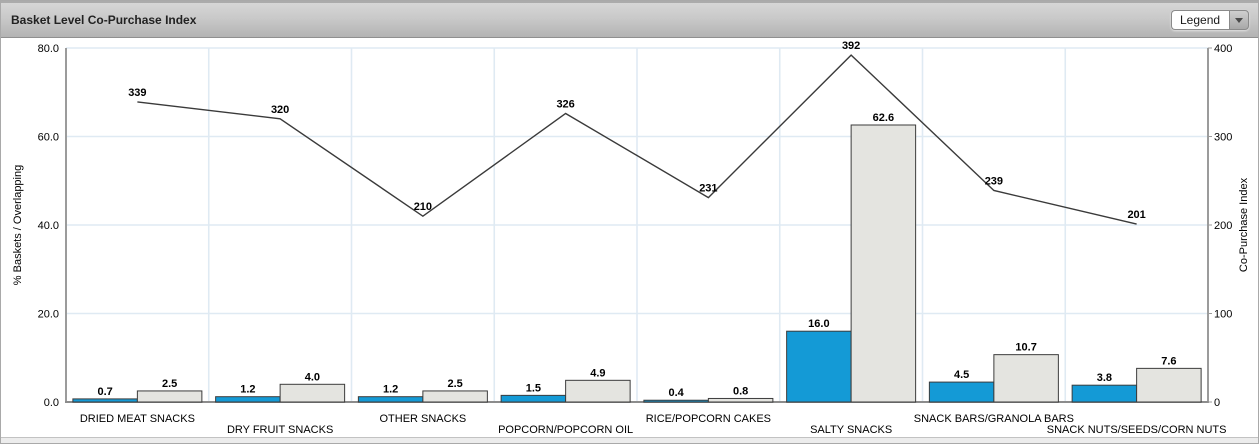  I want to click on left-axis-tick-label: 20.0, so click(48, 315).